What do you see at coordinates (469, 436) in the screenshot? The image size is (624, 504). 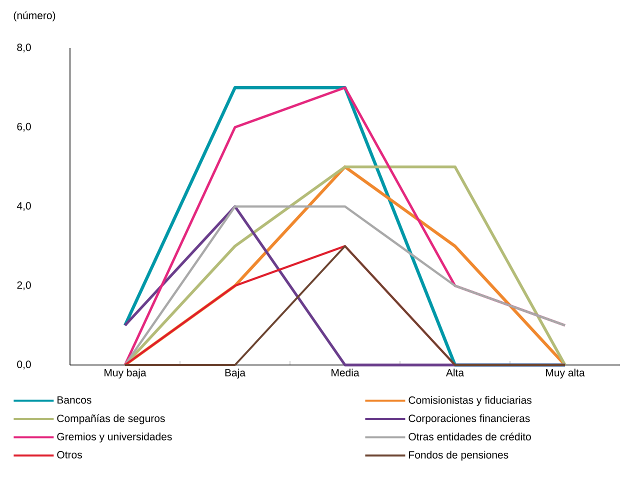 I see `legend-label: Otras entidades de crédito` at bounding box center [469, 436].